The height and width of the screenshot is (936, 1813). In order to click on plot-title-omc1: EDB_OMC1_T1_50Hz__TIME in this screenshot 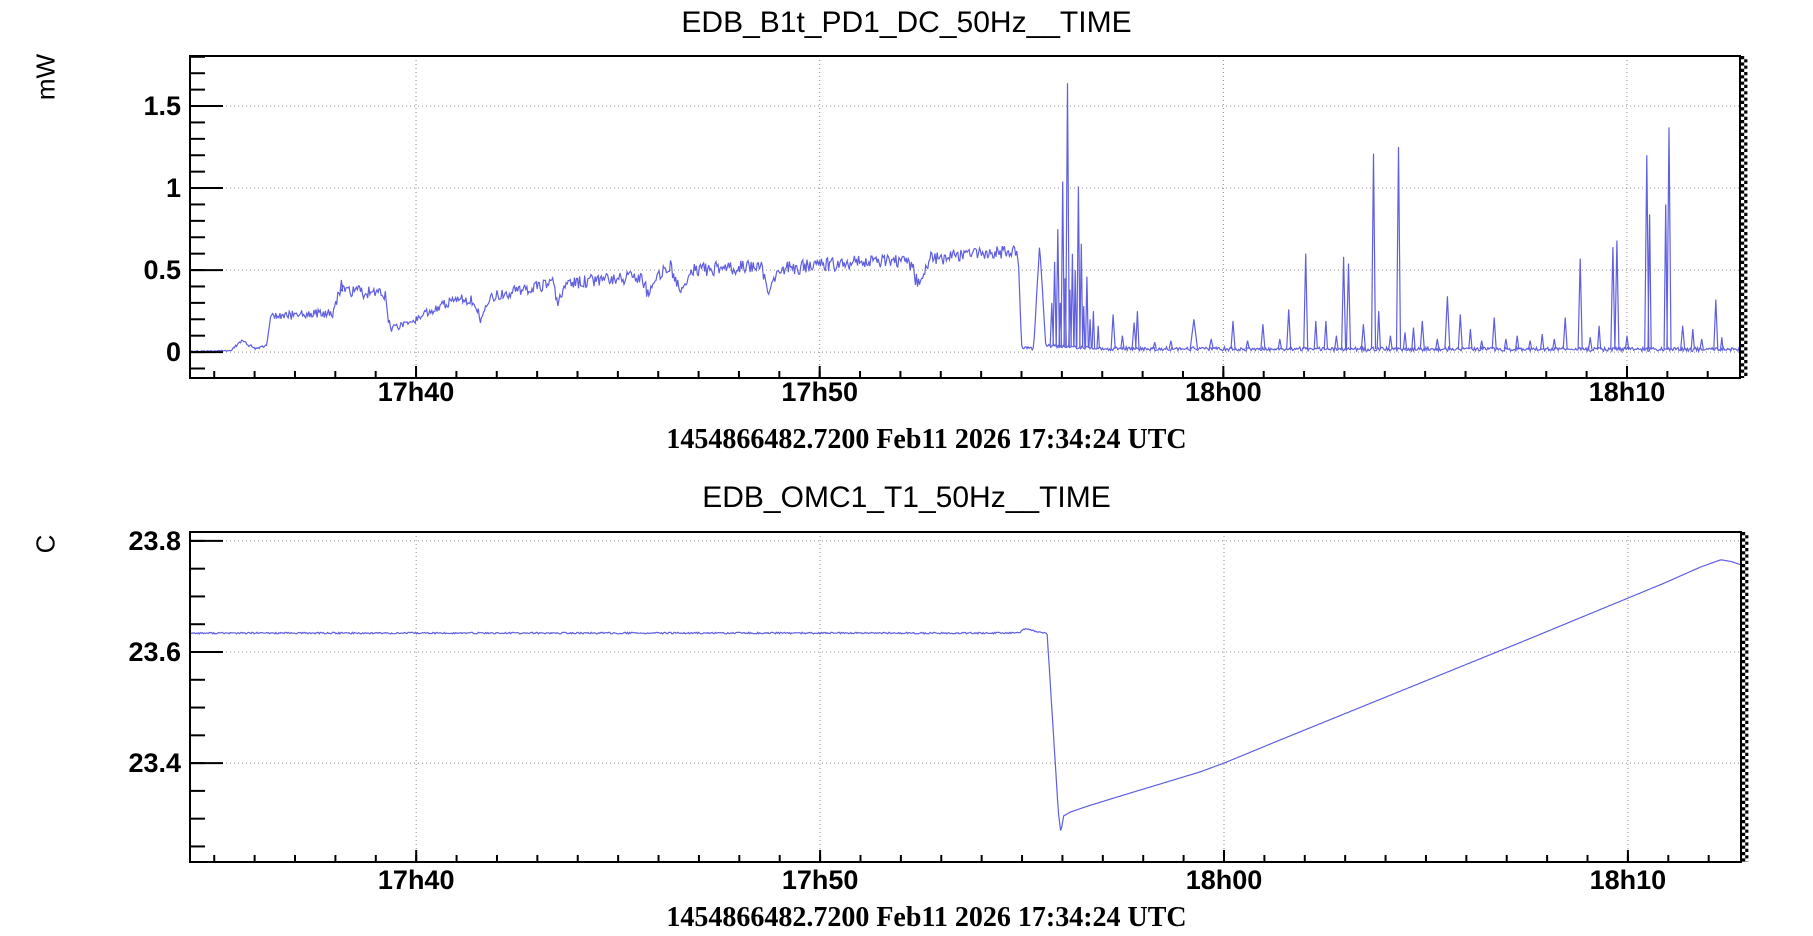, I will do `click(906, 497)`.